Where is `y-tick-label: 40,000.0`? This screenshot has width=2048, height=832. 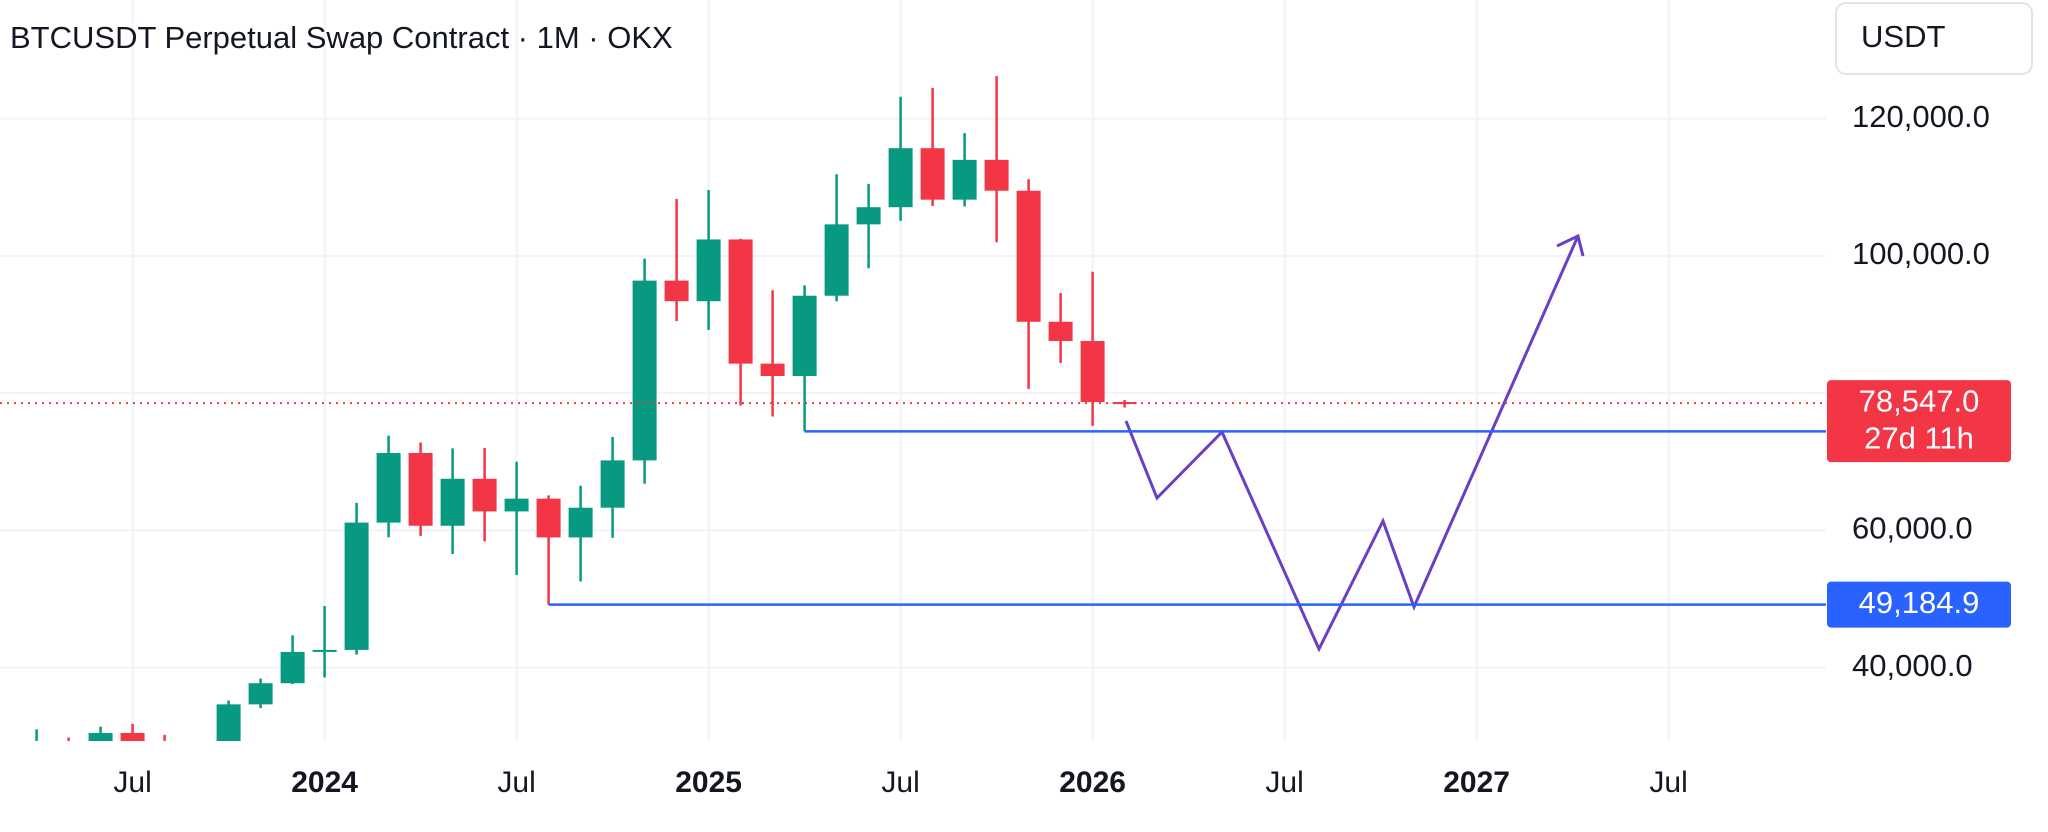
y-tick-label: 40,000.0 is located at coordinates (1912, 665).